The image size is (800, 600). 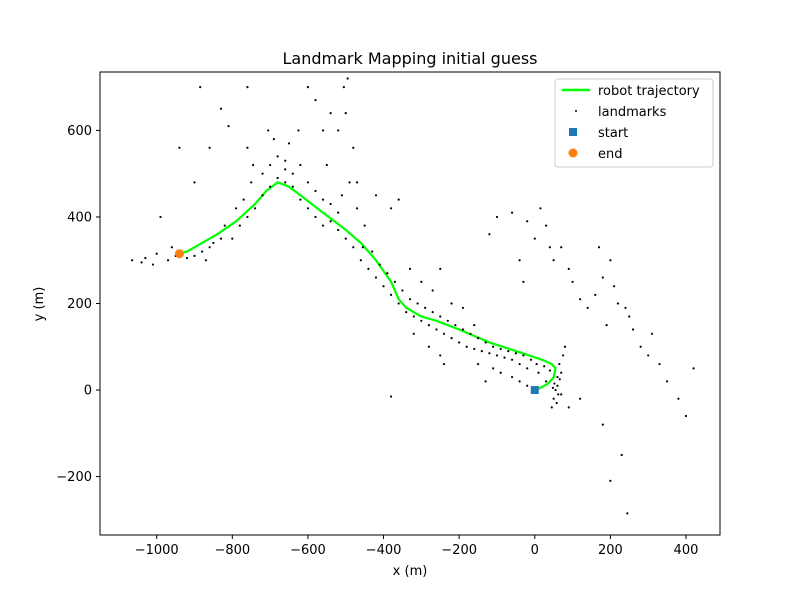 I want to click on legend-trajectory-label: robot trajectory, so click(x=649, y=91).